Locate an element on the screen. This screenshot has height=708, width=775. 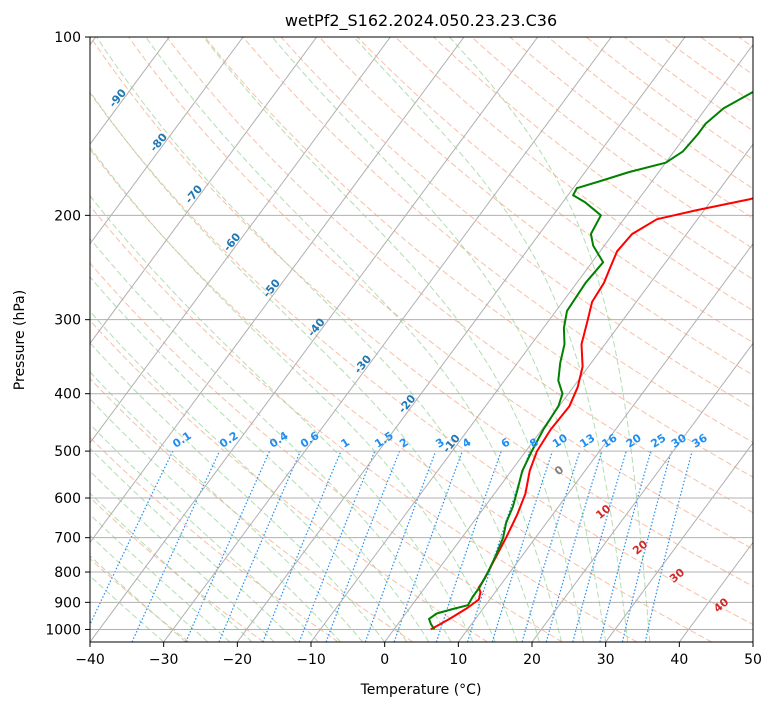
y-tick-label: 900 is located at coordinates (67, 603).